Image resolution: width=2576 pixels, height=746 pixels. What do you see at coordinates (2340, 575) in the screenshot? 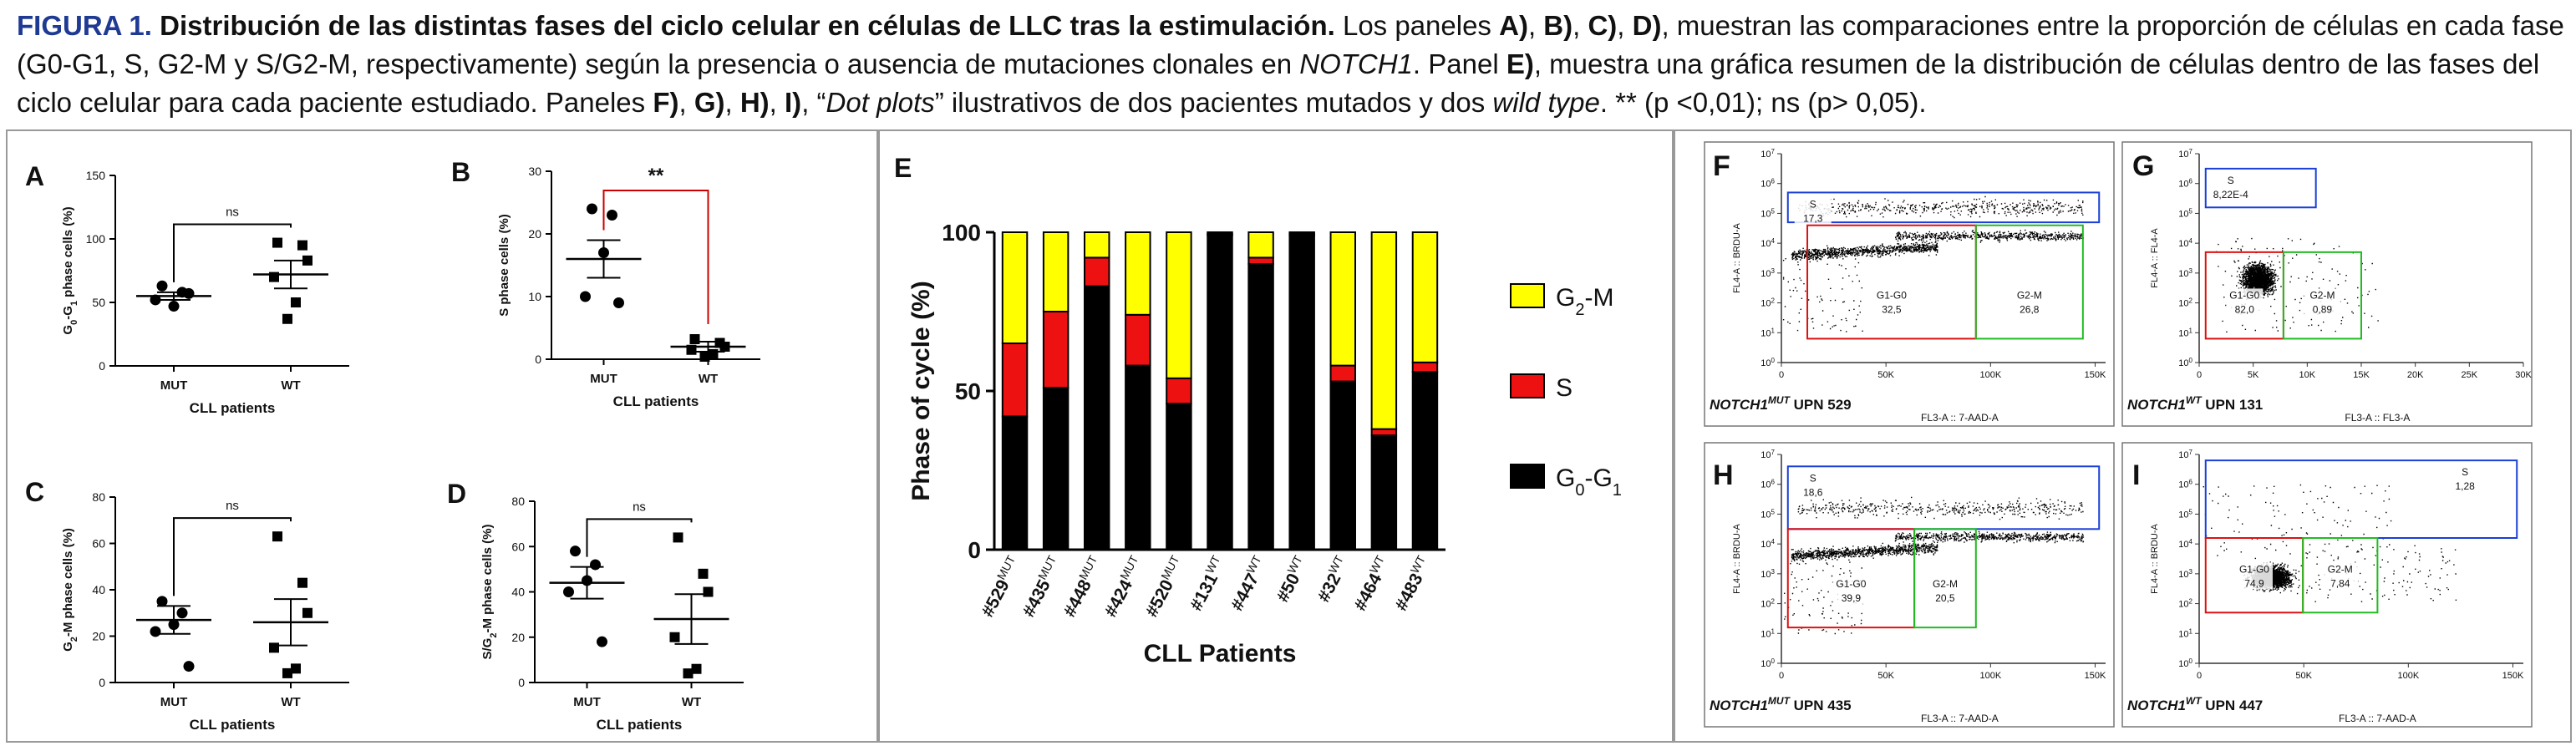
I see `gate-g2-m` at bounding box center [2340, 575].